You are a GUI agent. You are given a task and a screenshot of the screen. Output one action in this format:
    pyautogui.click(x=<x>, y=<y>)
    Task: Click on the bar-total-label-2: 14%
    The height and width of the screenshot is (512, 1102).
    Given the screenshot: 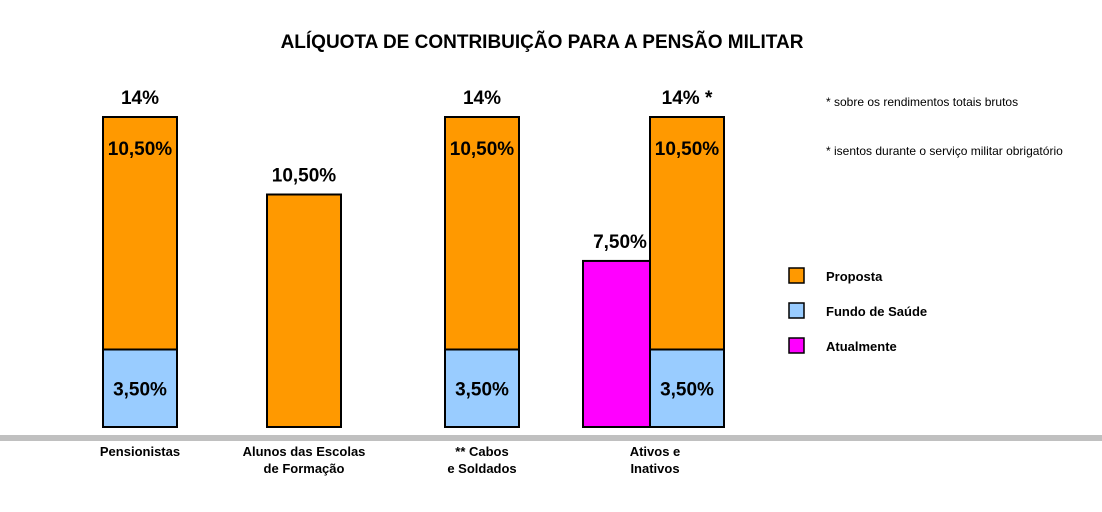 What is the action you would take?
    pyautogui.click(x=482, y=98)
    